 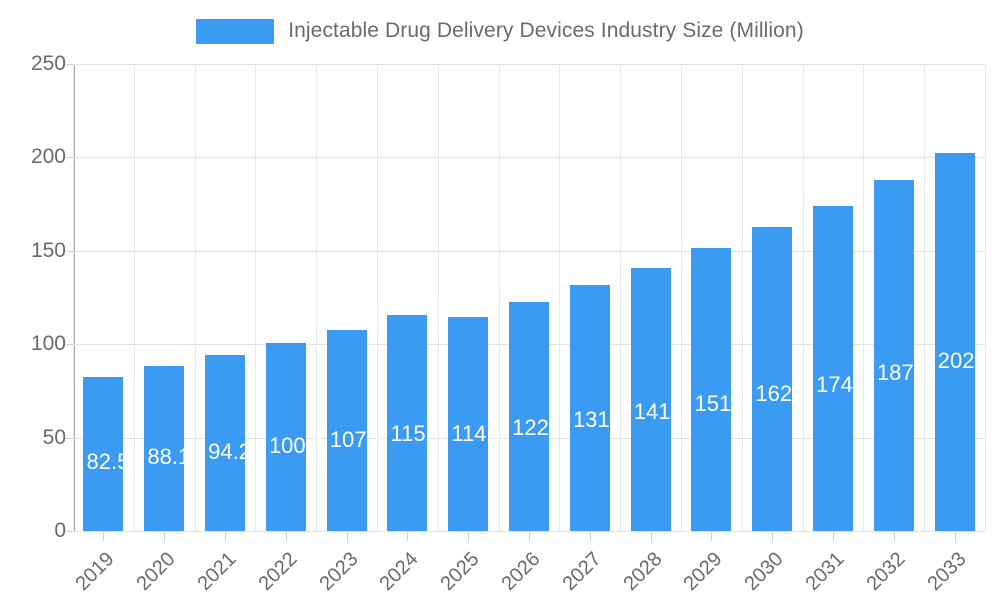 I want to click on x-axis-tick-label: 2025, so click(x=460, y=572).